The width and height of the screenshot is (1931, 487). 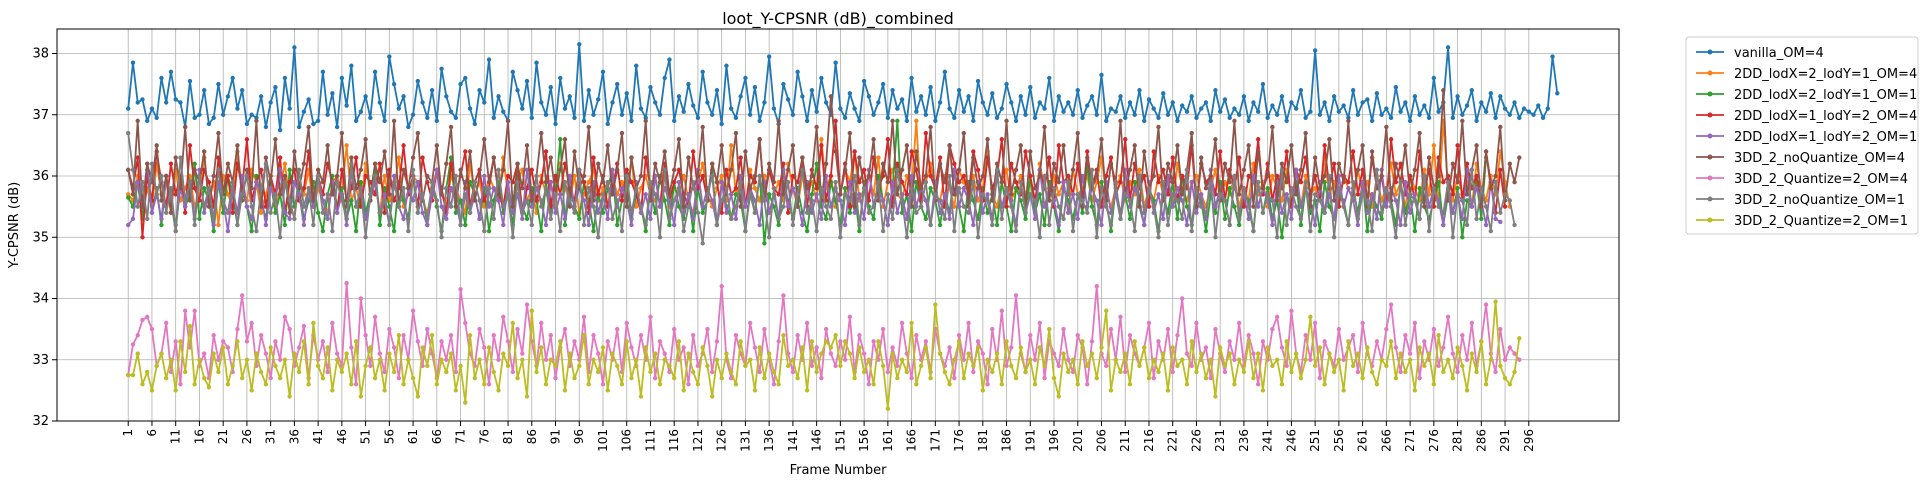 What do you see at coordinates (1505, 440) in the screenshot?
I see `x-tick-label: 291` at bounding box center [1505, 440].